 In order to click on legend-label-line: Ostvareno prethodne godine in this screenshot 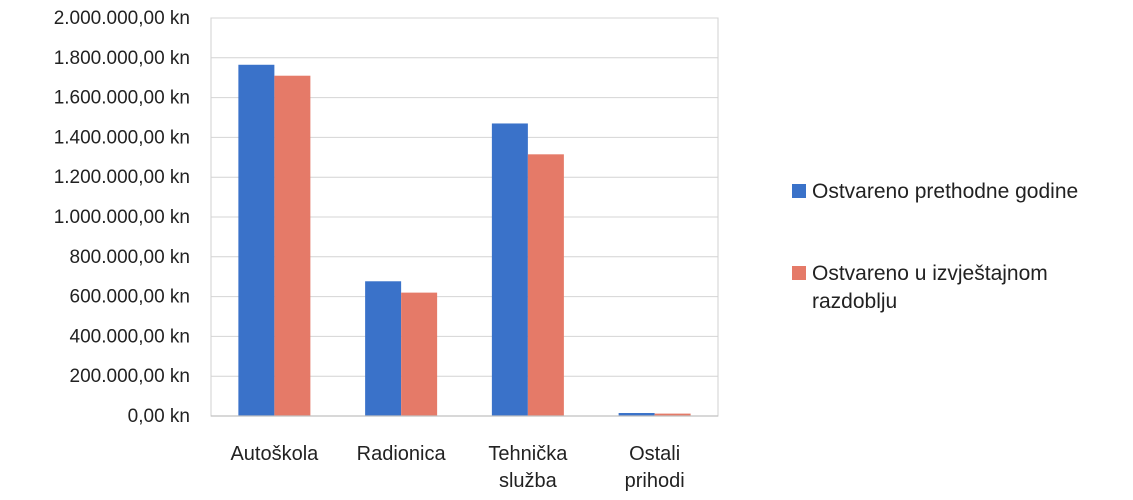, I will do `click(945, 191)`.